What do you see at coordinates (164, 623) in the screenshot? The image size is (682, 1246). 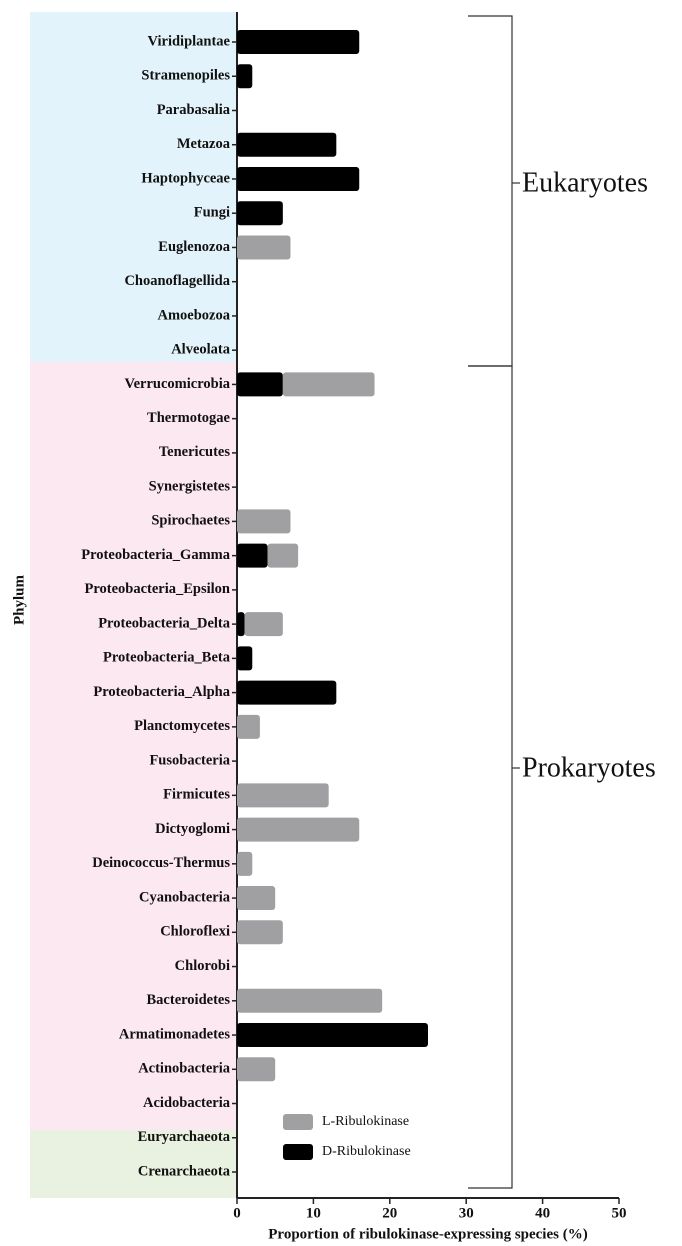 I see `y-tick-label: Proteobacteria_Delta` at bounding box center [164, 623].